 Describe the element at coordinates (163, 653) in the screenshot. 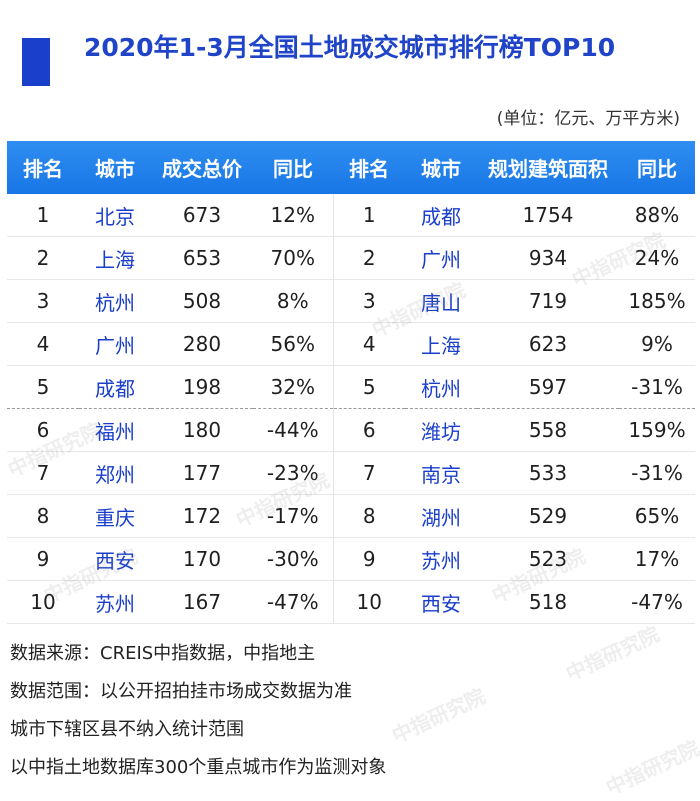

I see `footnote-source: 数据来源：CREIS中指数据，中指地主` at that location.